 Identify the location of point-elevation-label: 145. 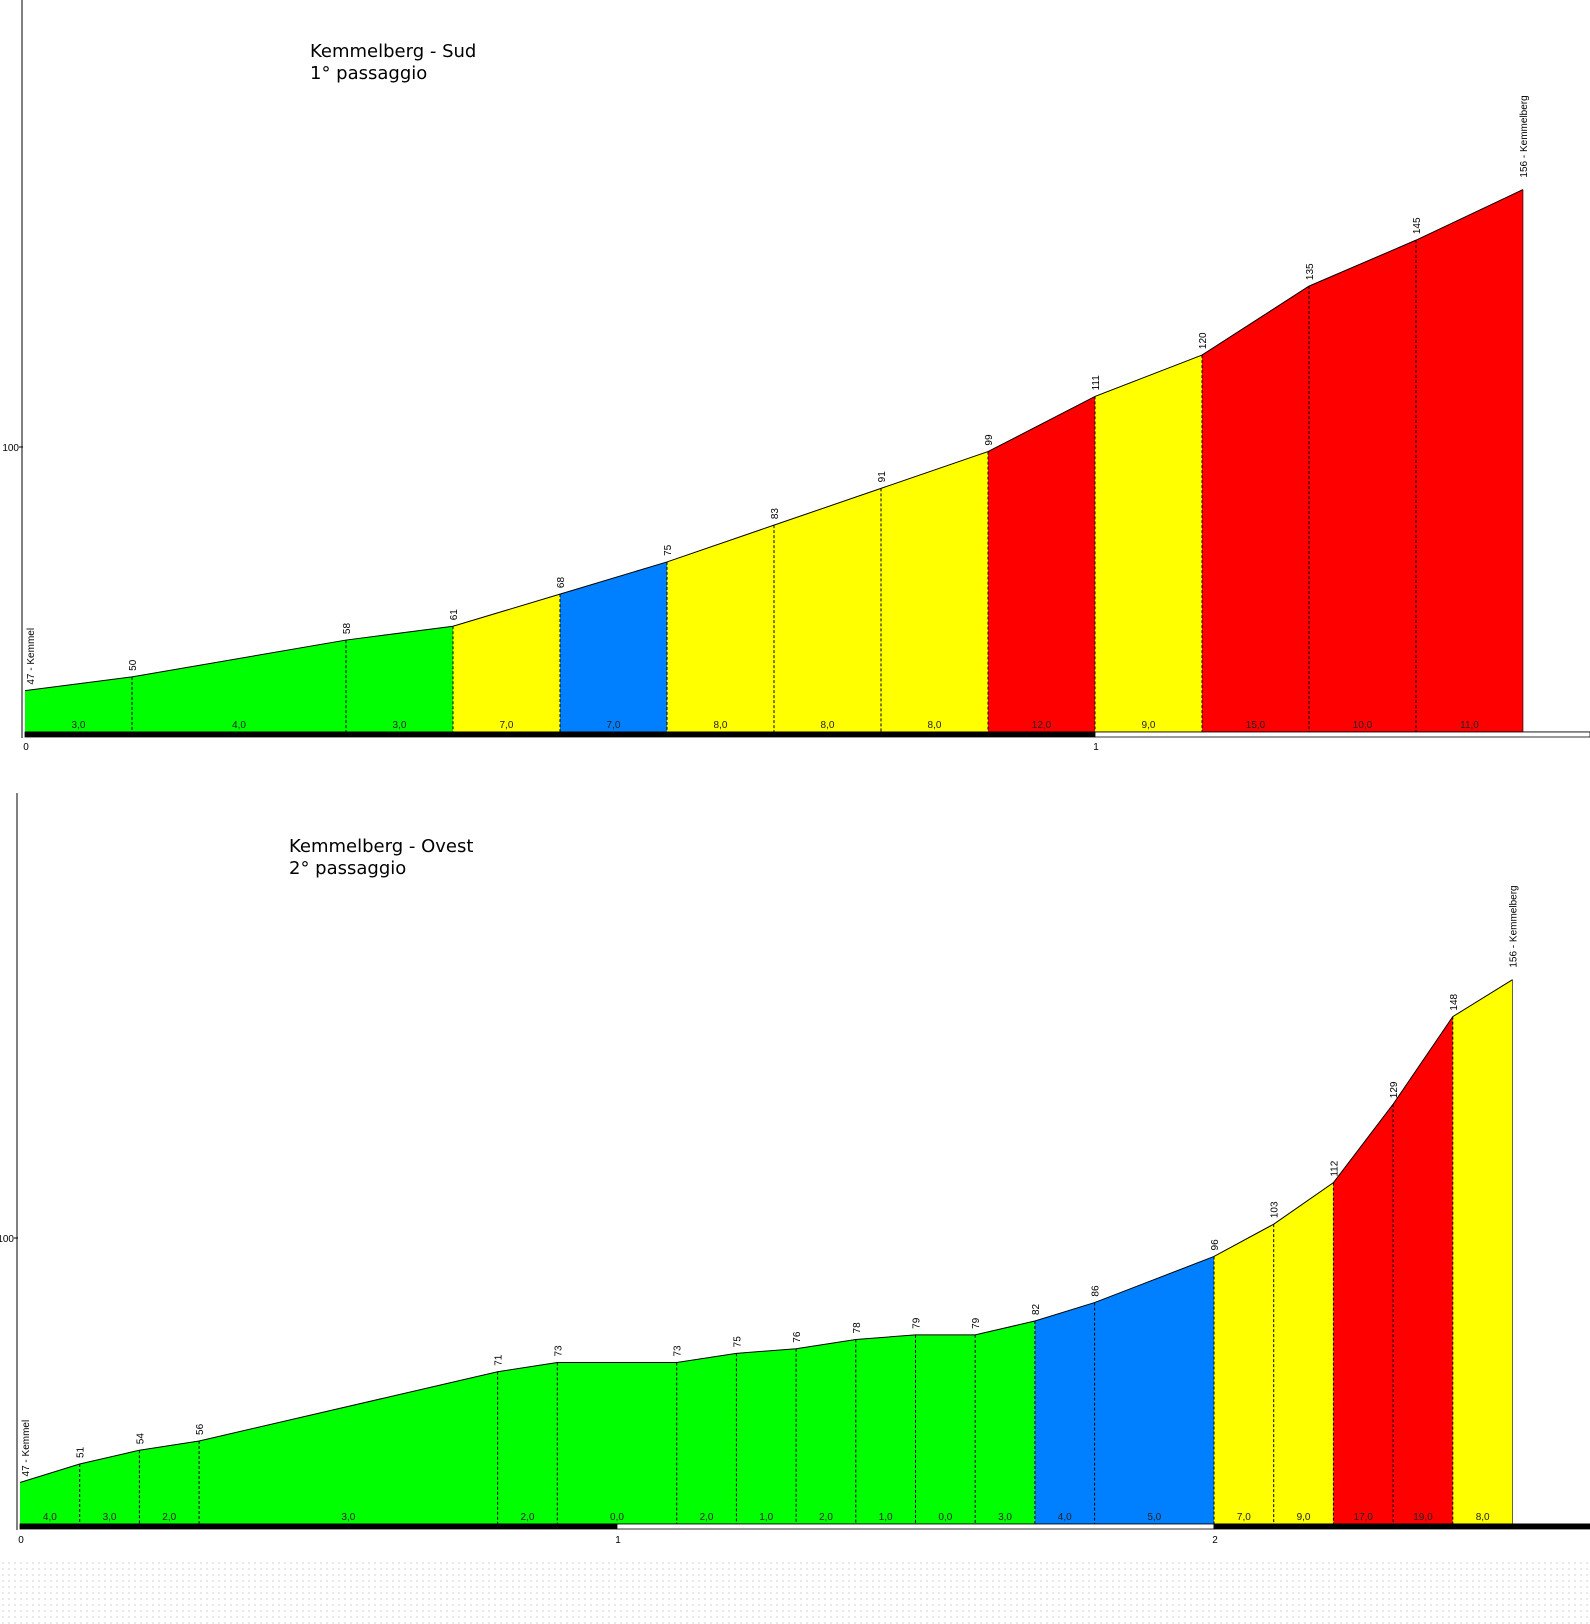
(1417, 225).